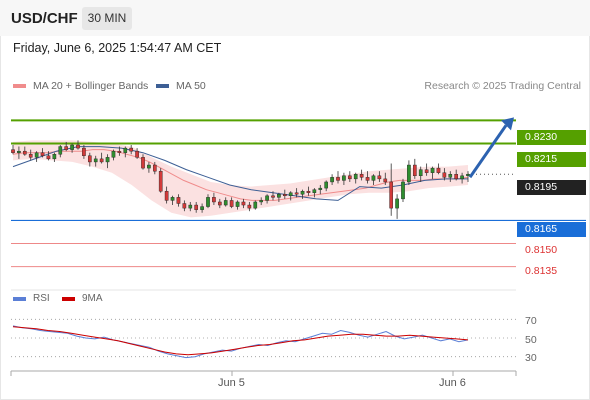  What do you see at coordinates (231, 383) in the screenshot?
I see `x-label-jun5: Jun 5` at bounding box center [231, 383].